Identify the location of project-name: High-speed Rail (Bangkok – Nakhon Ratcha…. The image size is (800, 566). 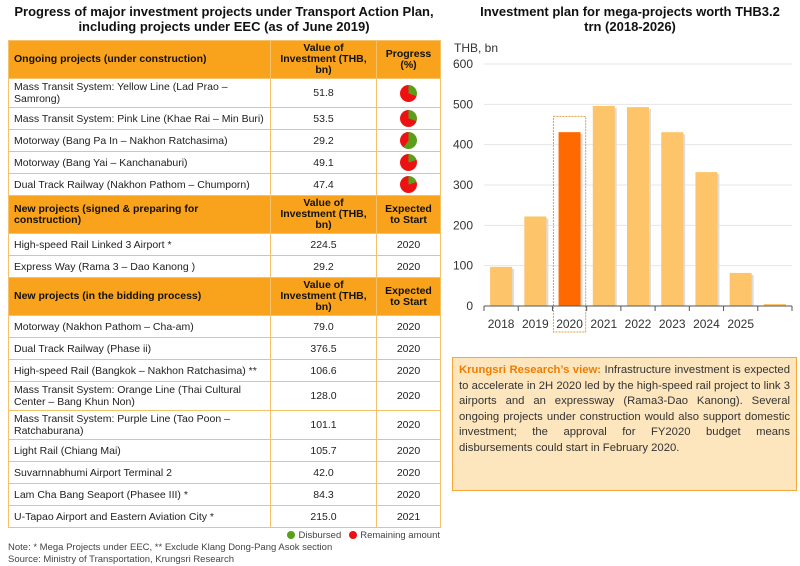
(140, 371).